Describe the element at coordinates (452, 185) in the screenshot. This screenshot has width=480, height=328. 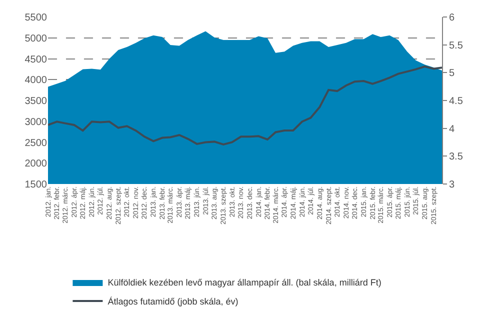
I see `y2-tick-label: 3` at that location.